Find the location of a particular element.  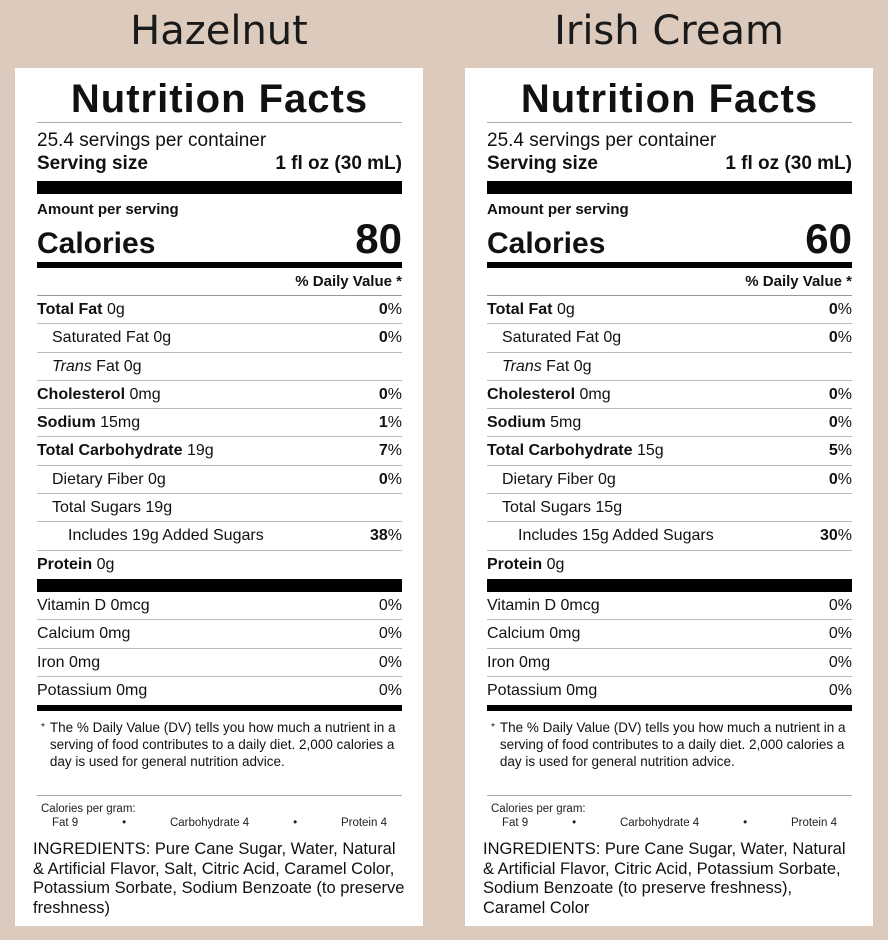

nutrient-name: Total Carbohydrate is located at coordinates (560, 451).